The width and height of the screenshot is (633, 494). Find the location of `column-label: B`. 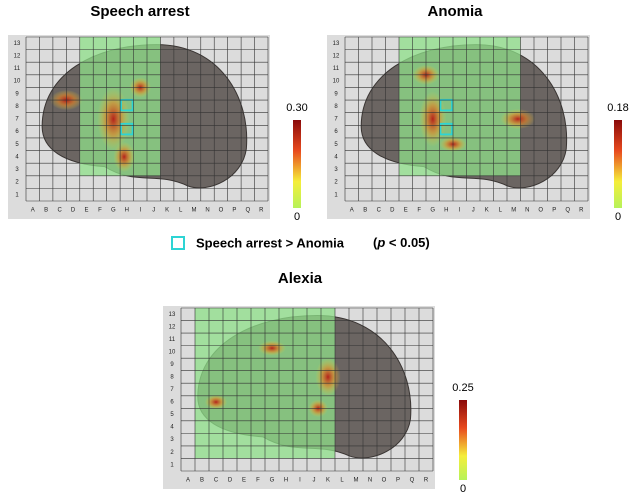

column-label: B is located at coordinates (202, 481).